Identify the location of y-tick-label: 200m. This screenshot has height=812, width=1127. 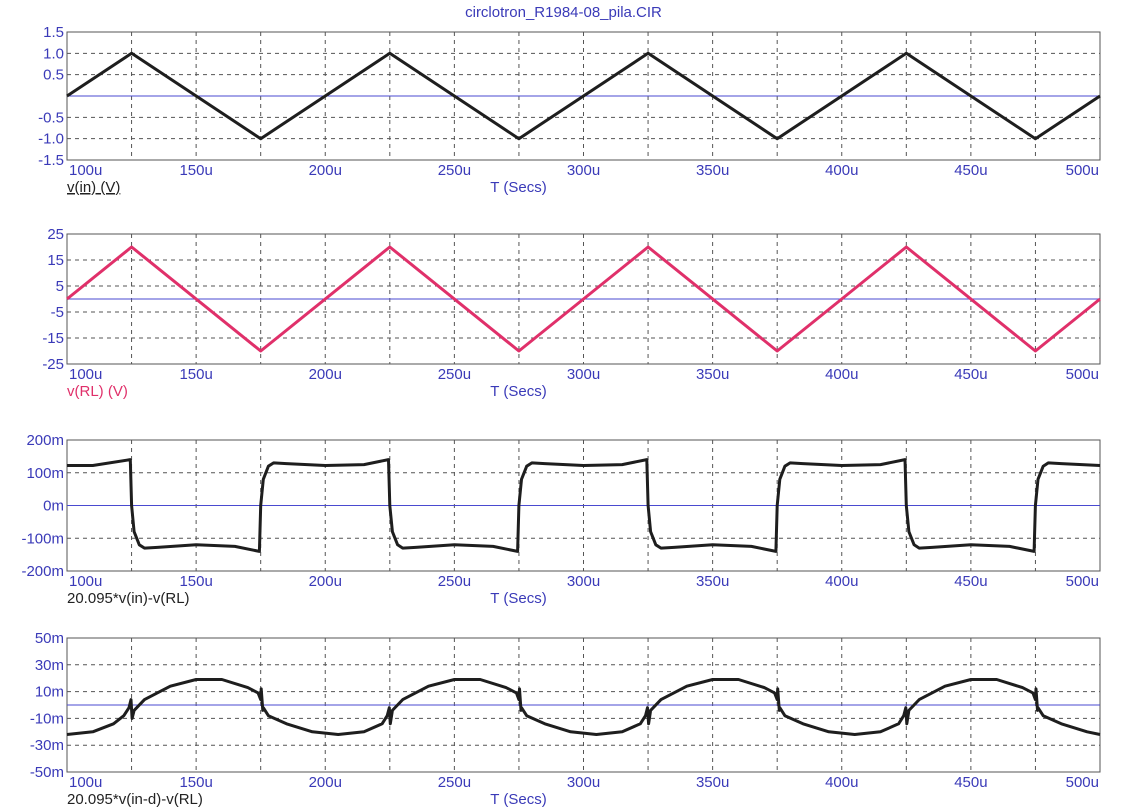
(45, 440).